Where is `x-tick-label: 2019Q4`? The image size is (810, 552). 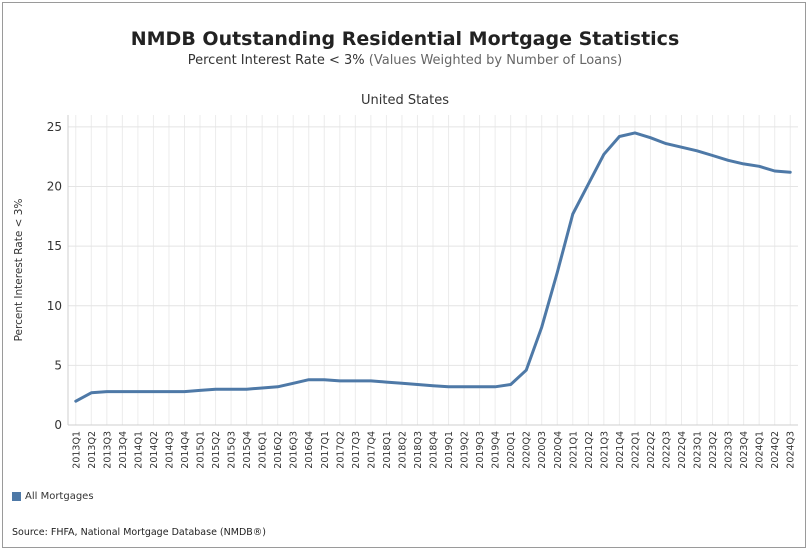 x-tick-label: 2019Q4 is located at coordinates (496, 450).